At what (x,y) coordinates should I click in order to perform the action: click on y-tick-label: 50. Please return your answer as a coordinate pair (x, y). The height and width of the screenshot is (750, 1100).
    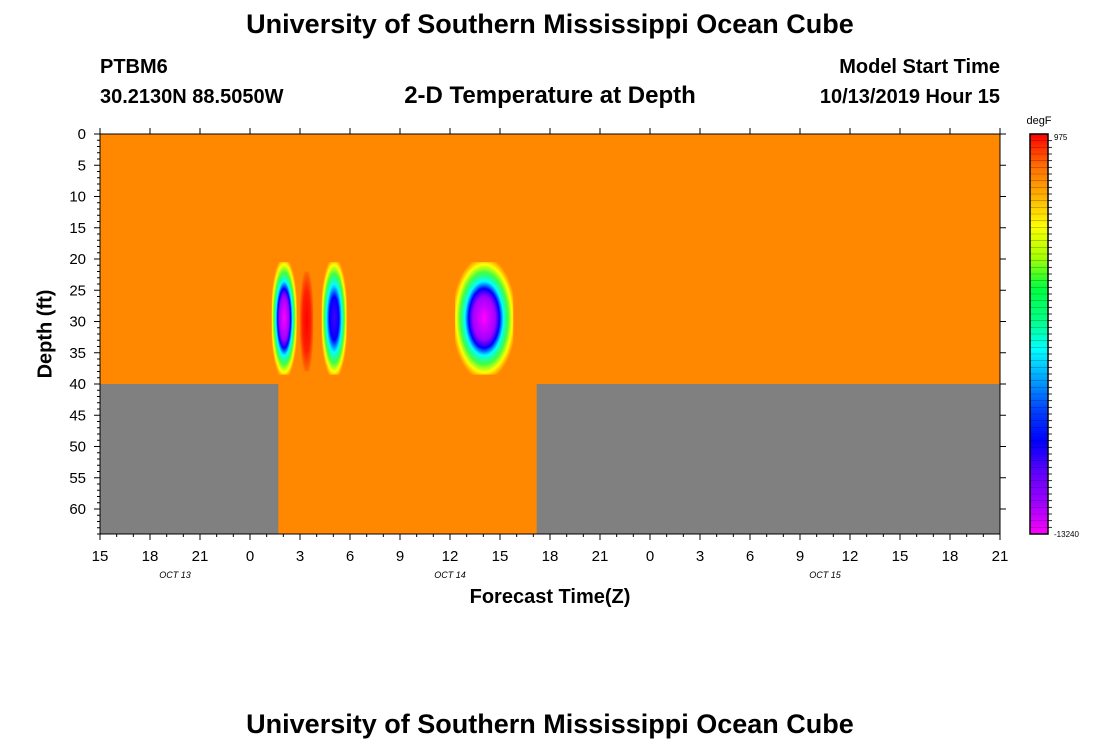
    Looking at the image, I should click on (77, 447).